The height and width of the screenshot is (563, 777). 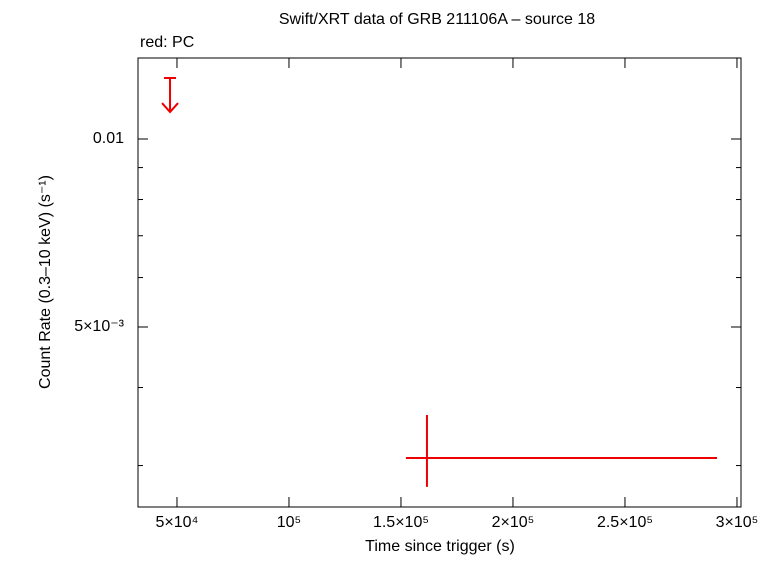 What do you see at coordinates (167, 42) in the screenshot?
I see `annotation: red: PC` at bounding box center [167, 42].